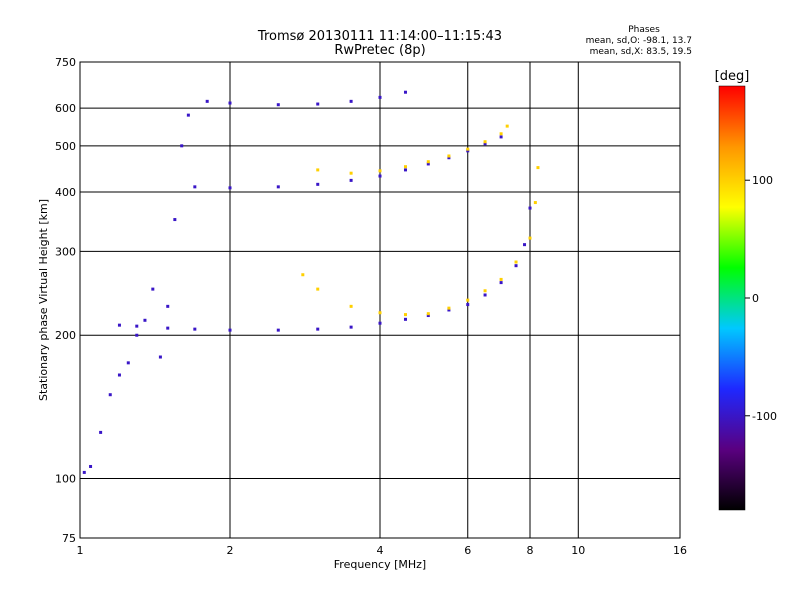 Image resolution: width=800 pixels, height=600 pixels. I want to click on colorbar-tick-label: -100, so click(764, 416).